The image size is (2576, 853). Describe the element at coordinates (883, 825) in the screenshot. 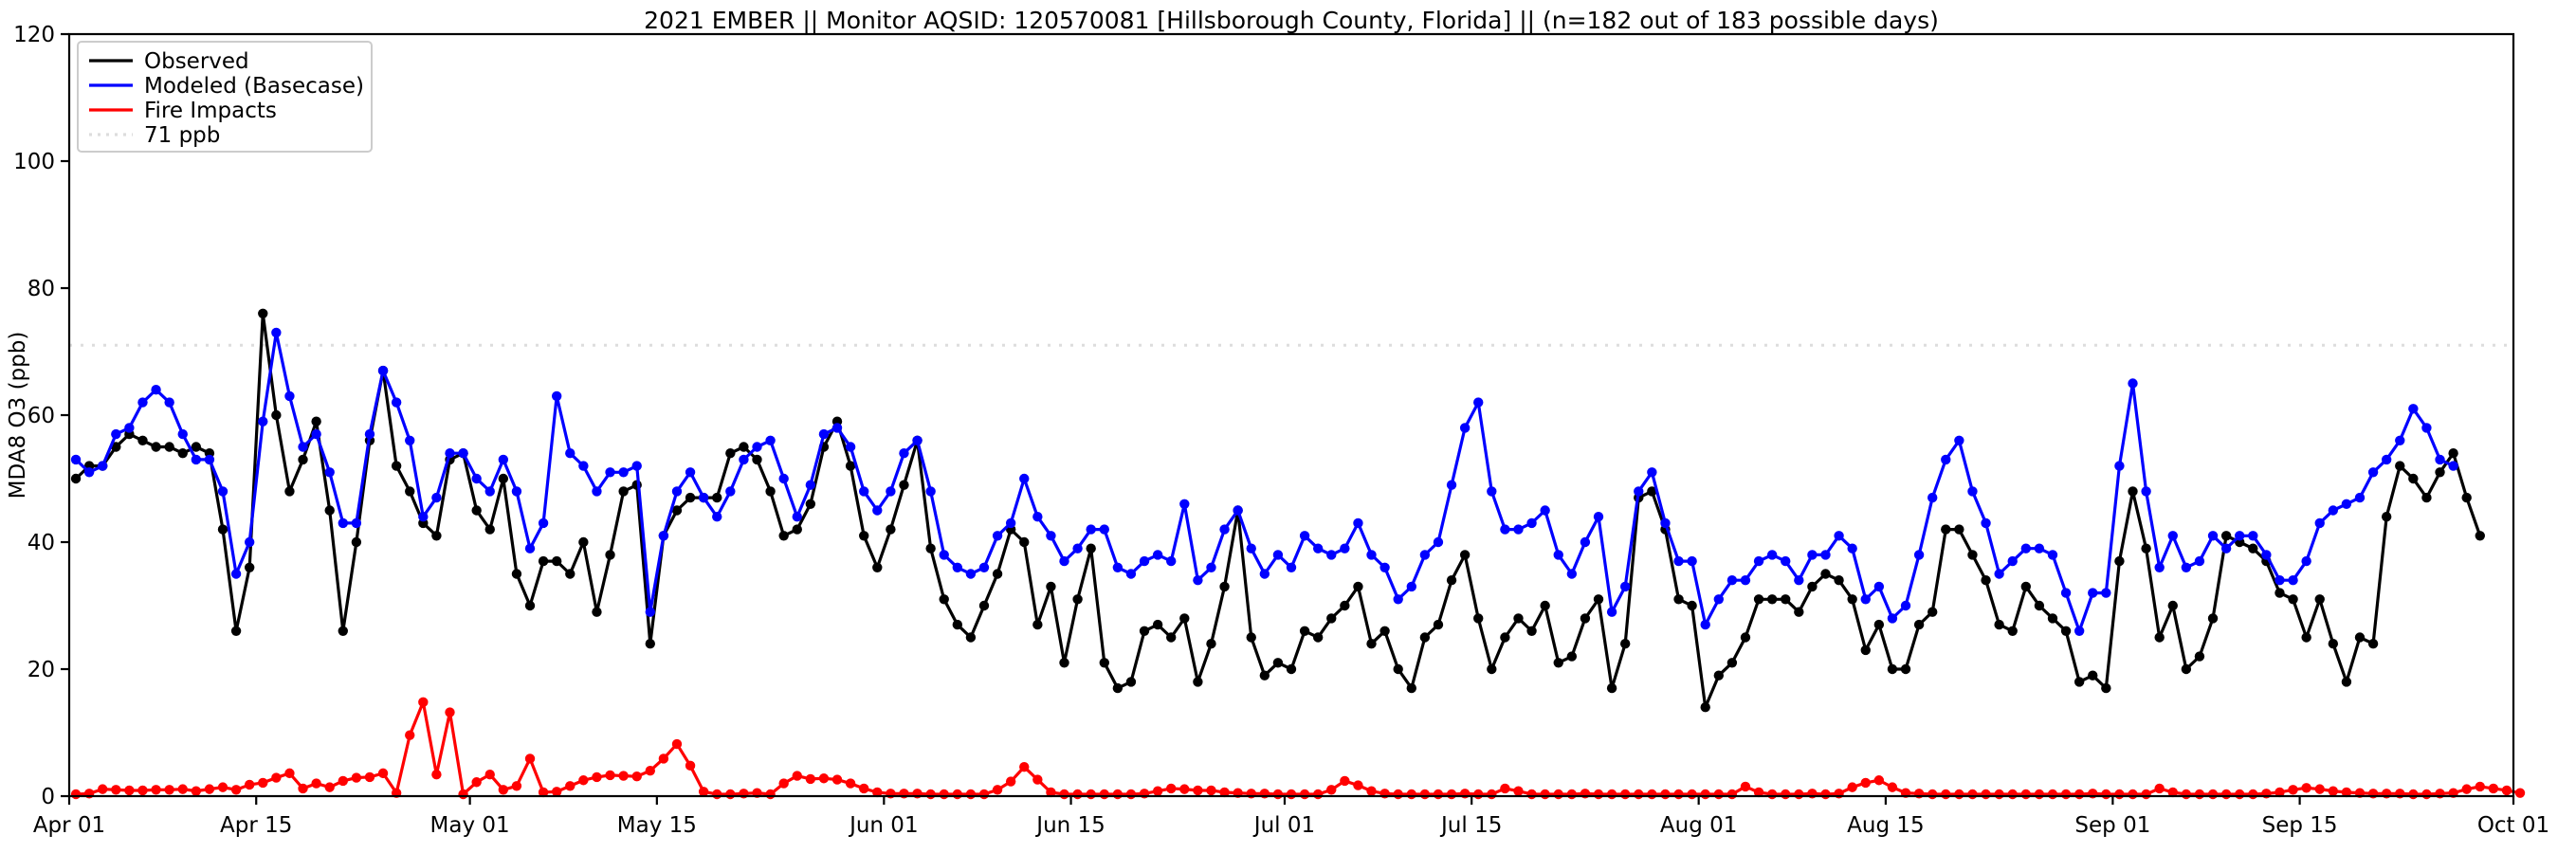

I see `x-tick-label: Jun 01` at that location.